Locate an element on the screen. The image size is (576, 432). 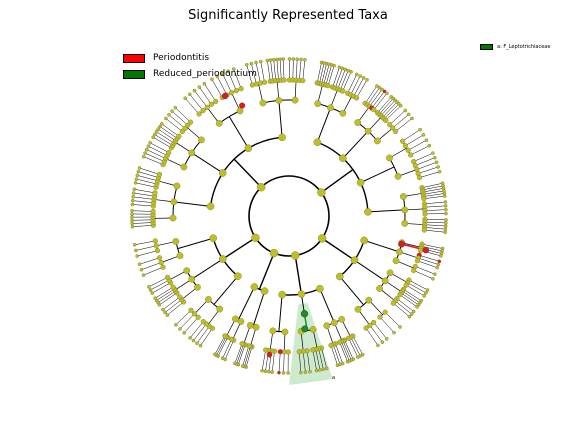
clade-legend-label: a: F_Leptotrichiaceae is located at coordinates (524, 47).